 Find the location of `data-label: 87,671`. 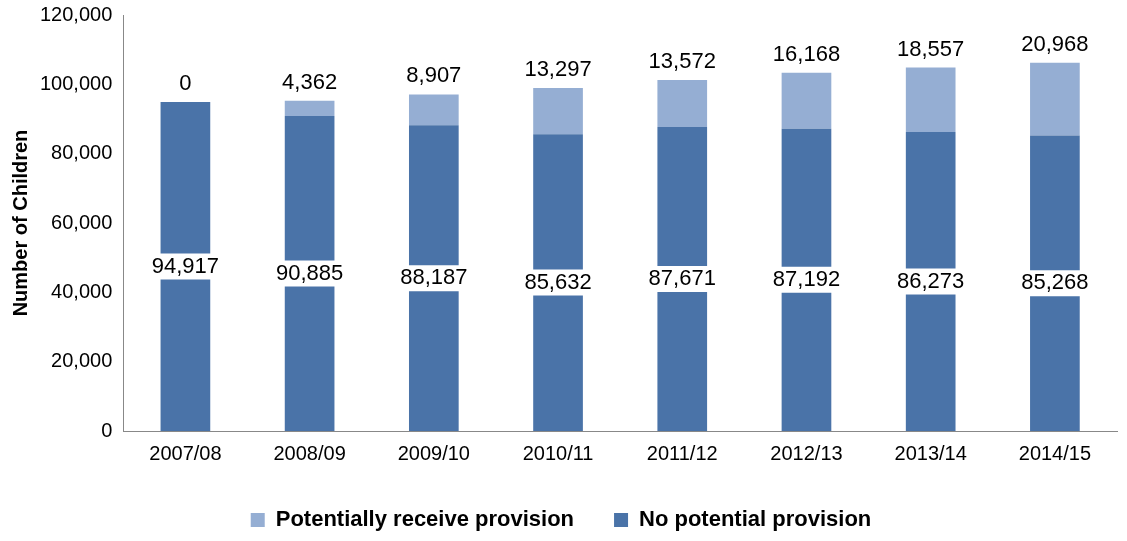

data-label: 87,671 is located at coordinates (682, 278).